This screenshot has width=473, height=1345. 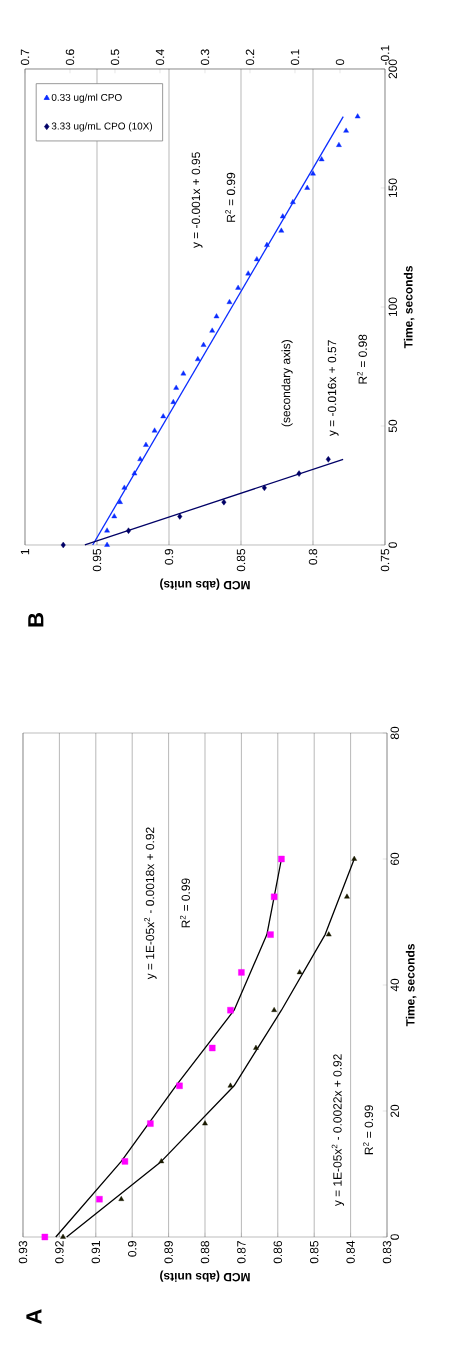 I want to click on y-tick-label: 40, so click(x=394, y=985).